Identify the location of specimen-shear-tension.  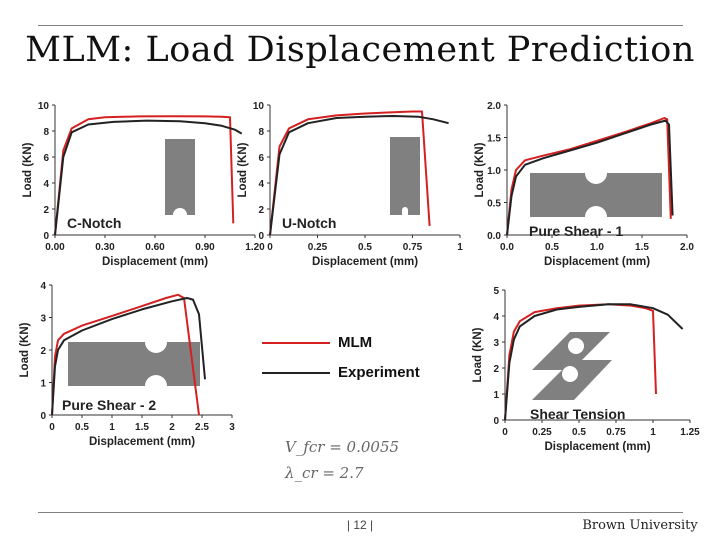
(572, 366).